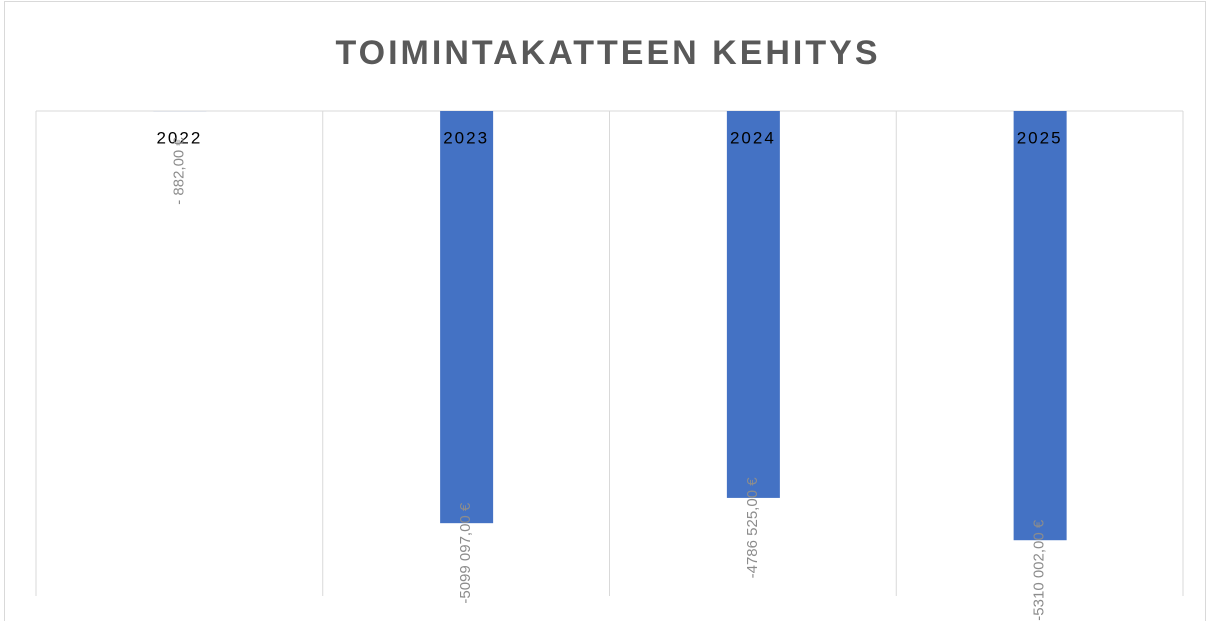  I want to click on x-tick-label: 2022, so click(179, 137).